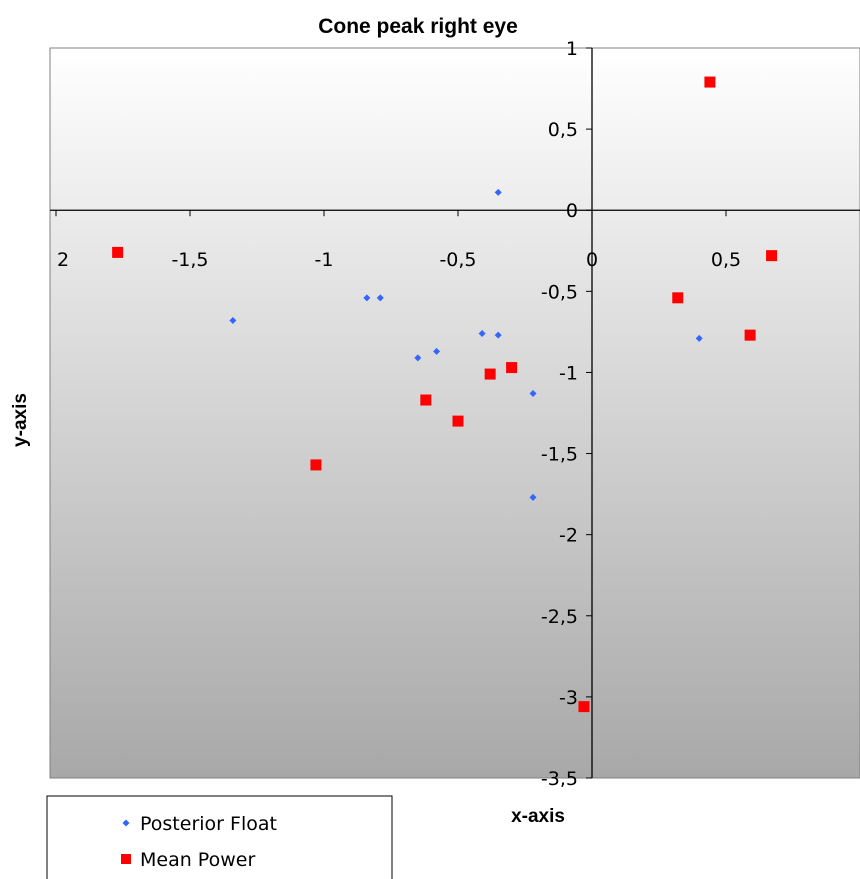 This screenshot has height=879, width=860. Describe the element at coordinates (572, 49) in the screenshot. I see `y-tick-label: 1` at that location.